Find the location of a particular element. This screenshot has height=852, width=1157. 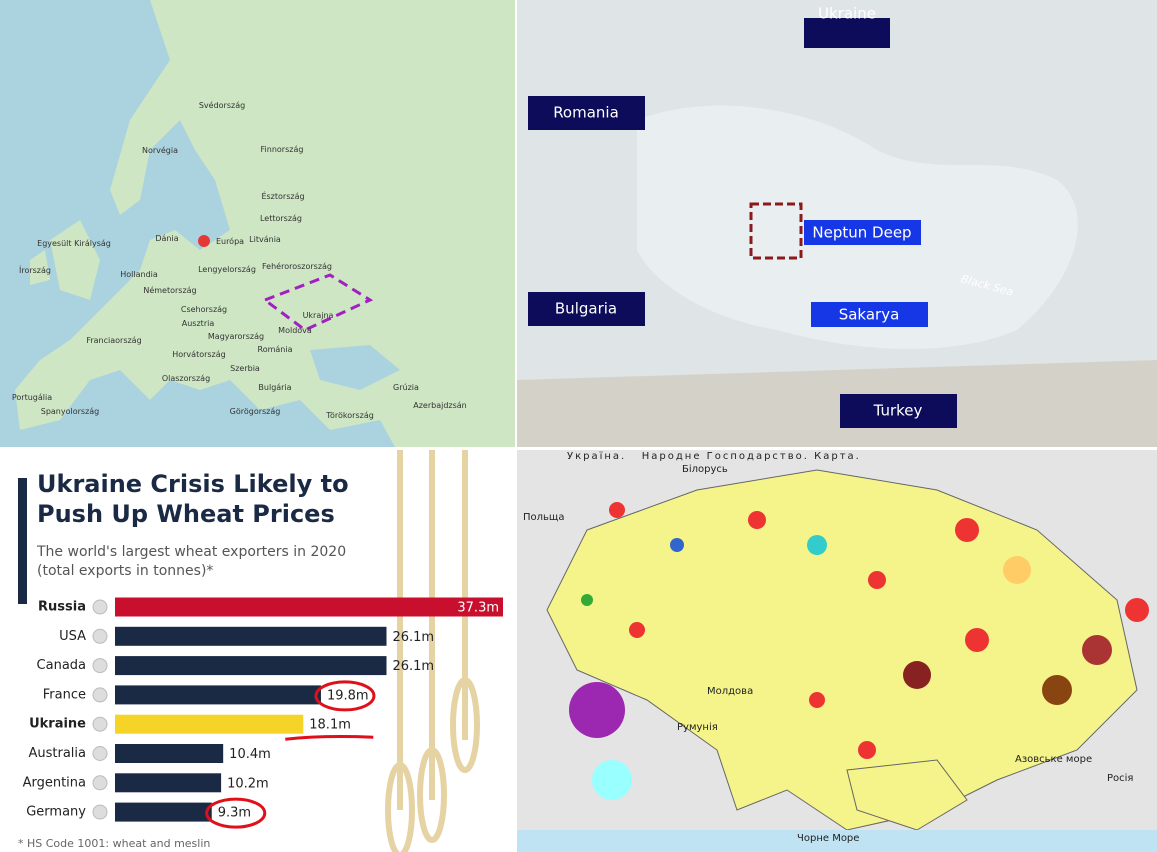

map-label: Egyesült Királyság is located at coordinates (74, 243).